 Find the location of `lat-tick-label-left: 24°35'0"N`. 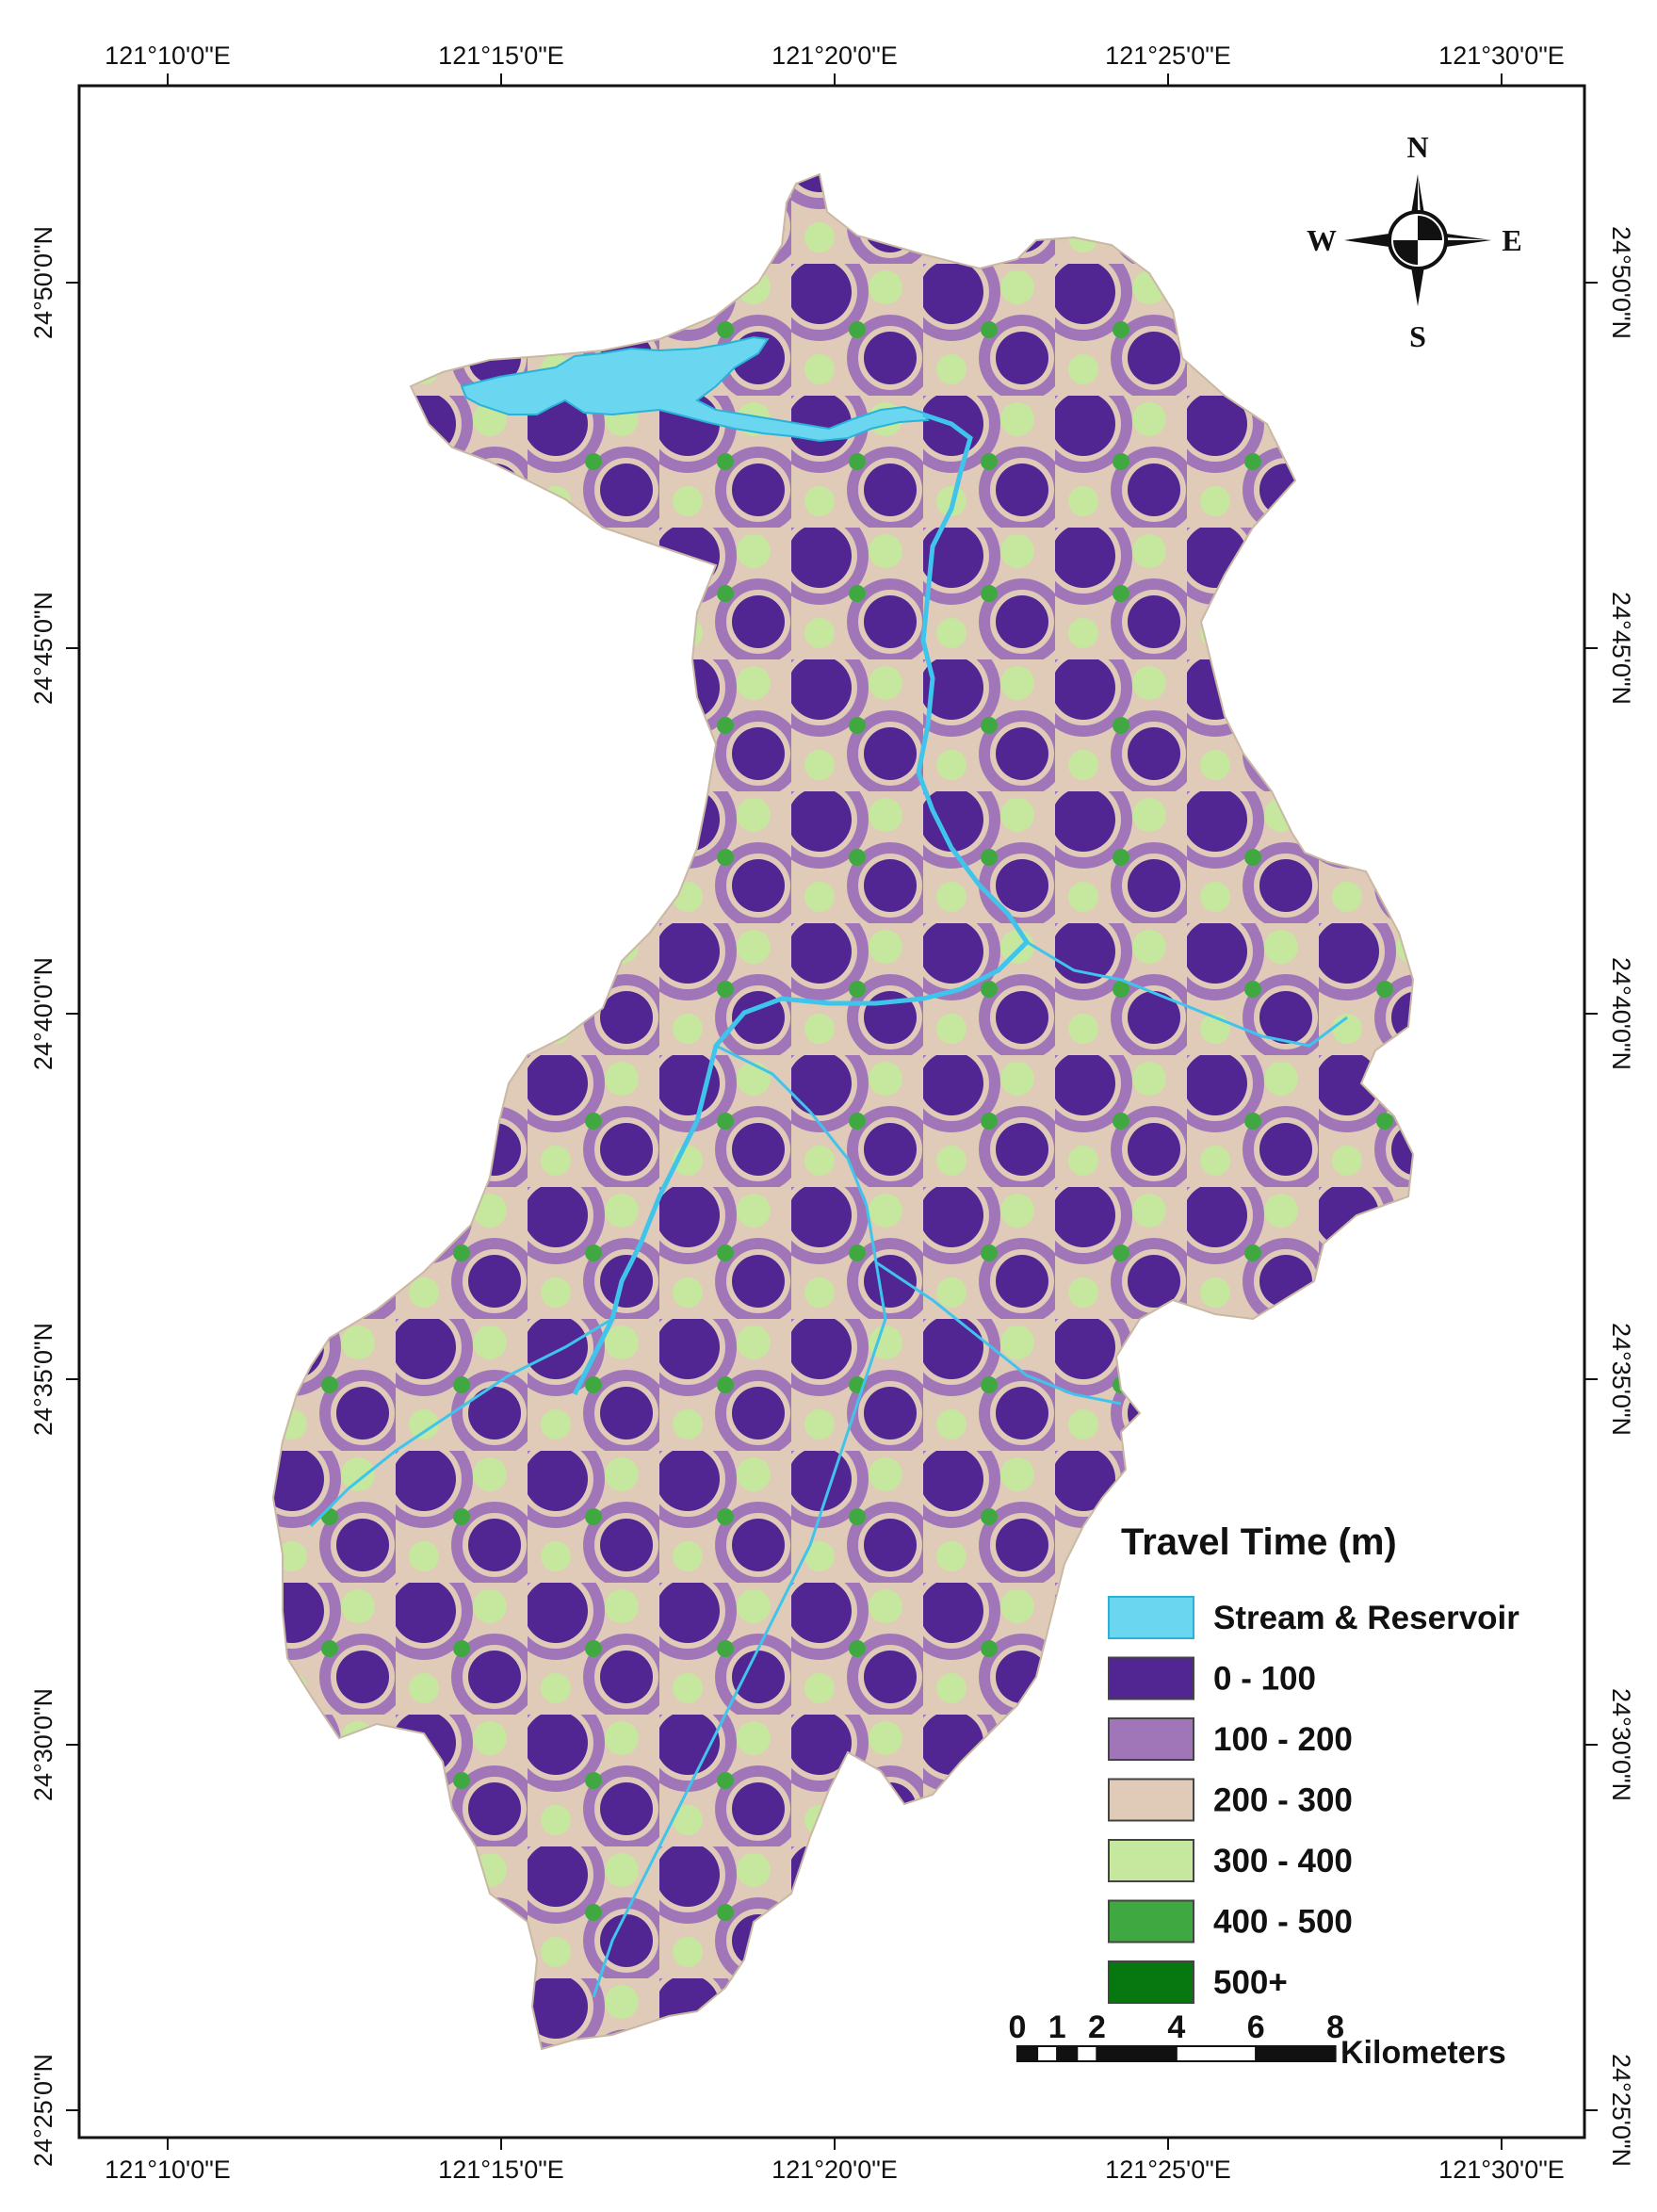

lat-tick-label-left: 24°35'0"N is located at coordinates (43, 1379).